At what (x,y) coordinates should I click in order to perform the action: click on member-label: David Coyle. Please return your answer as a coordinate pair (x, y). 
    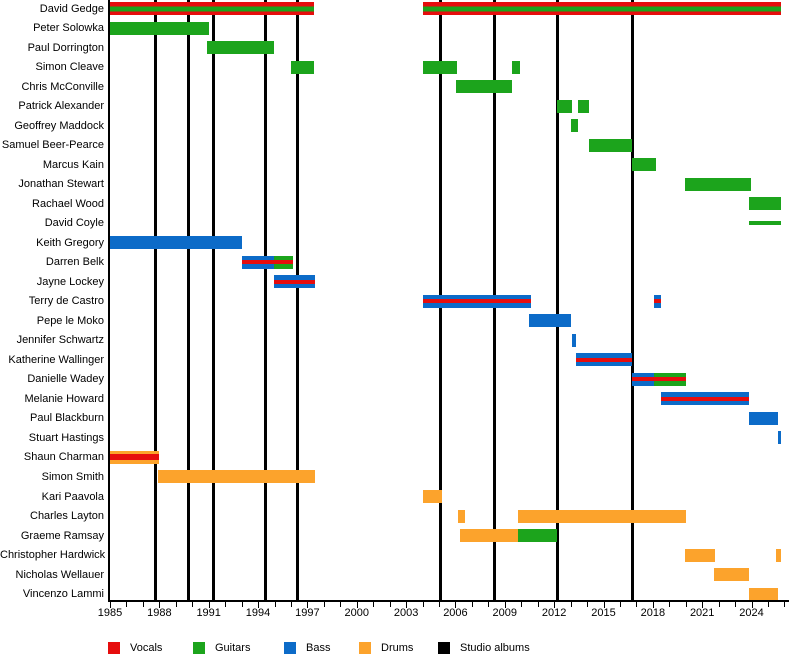
    Looking at the image, I should click on (74, 223).